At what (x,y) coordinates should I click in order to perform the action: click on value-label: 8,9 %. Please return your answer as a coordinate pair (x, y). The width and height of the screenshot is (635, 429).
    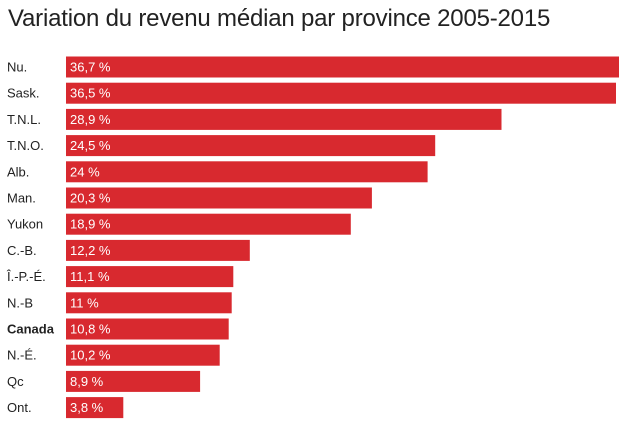
    Looking at the image, I should click on (87, 381).